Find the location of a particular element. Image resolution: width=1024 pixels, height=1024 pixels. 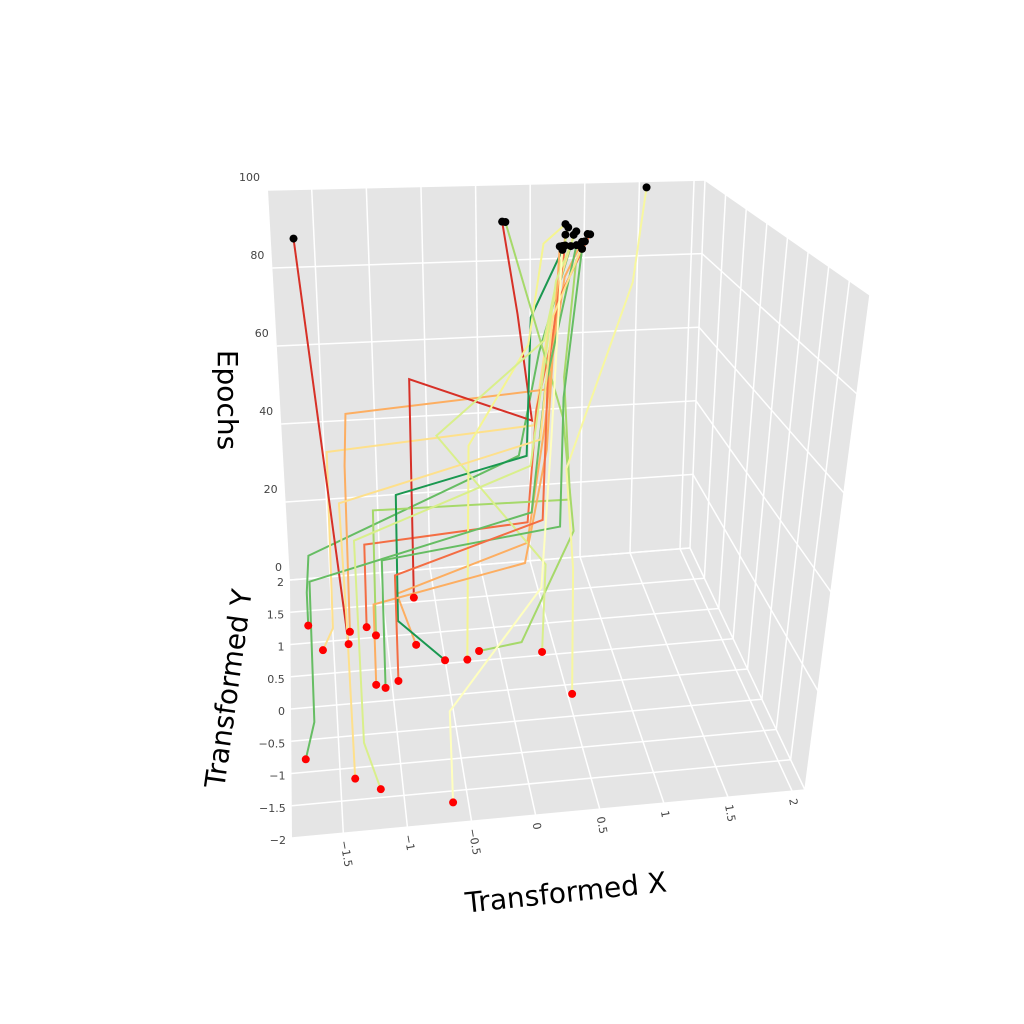

x-tick-label: −0.5 is located at coordinates (474, 841).